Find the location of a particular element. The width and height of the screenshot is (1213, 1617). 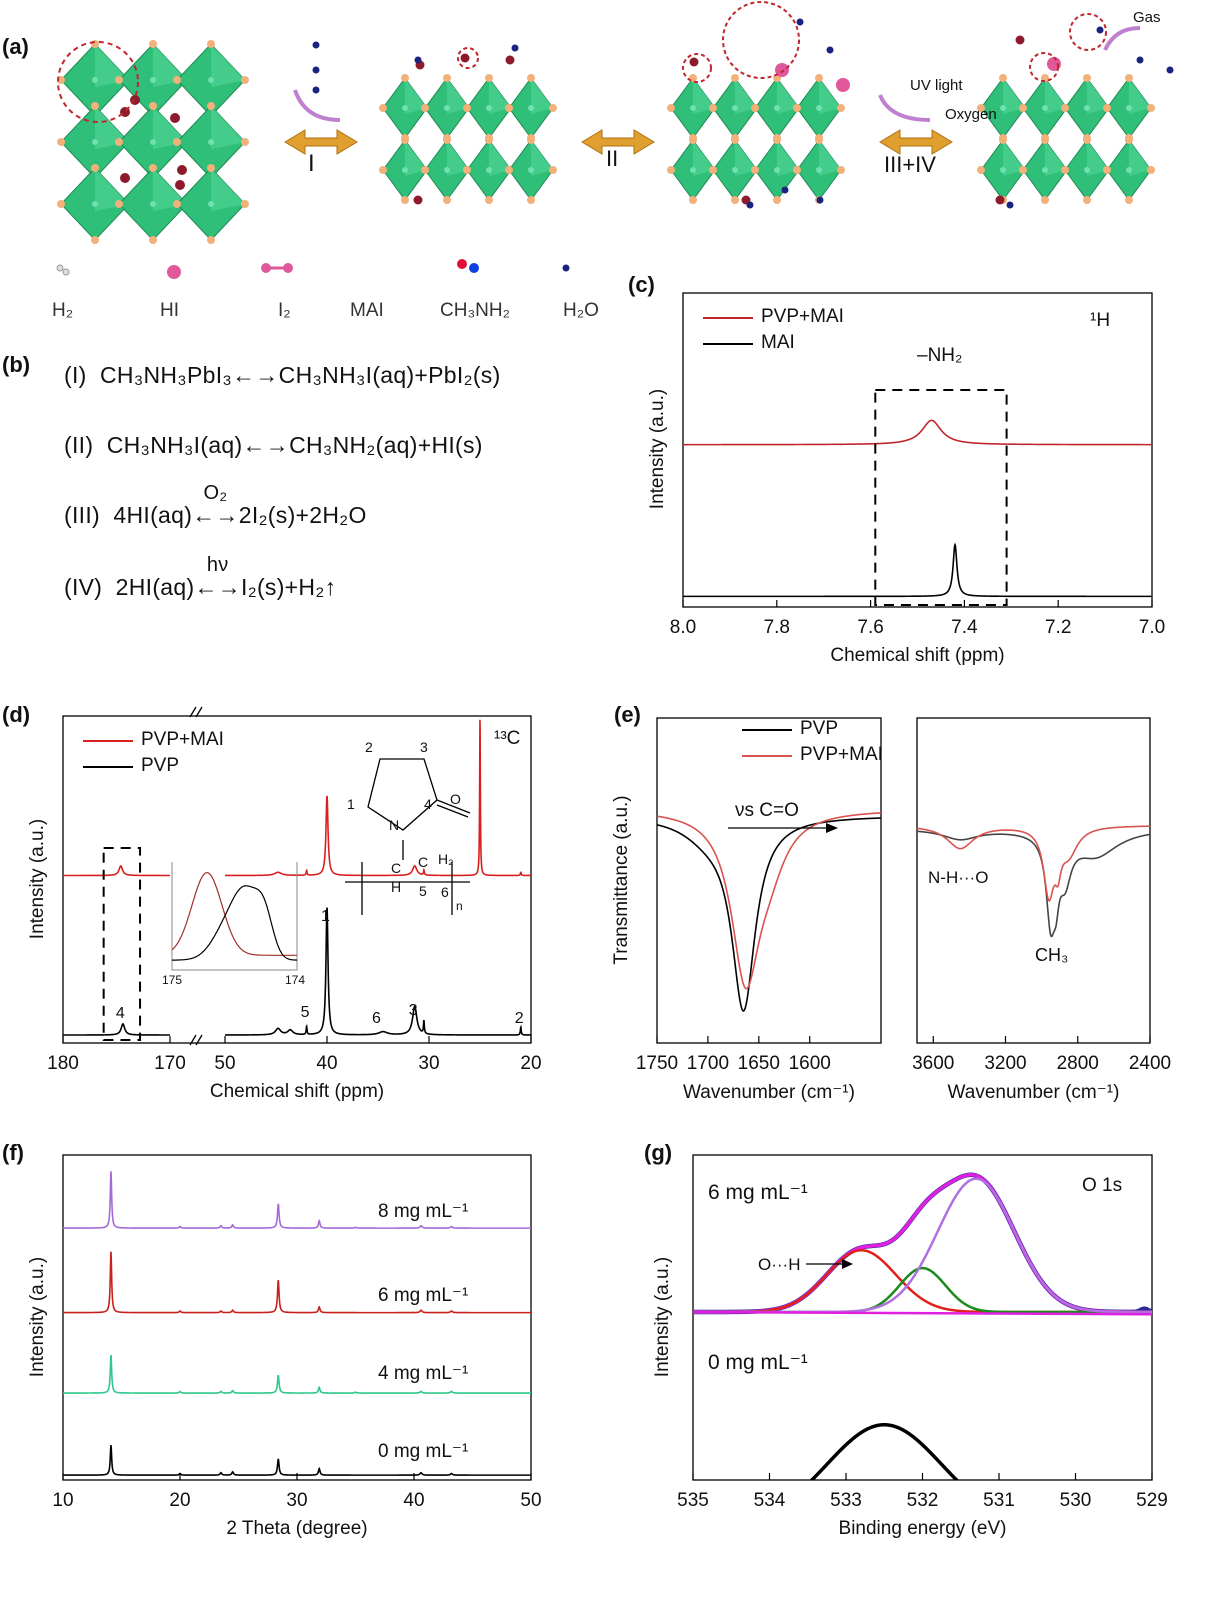

panel-label-f: (f) is located at coordinates (13, 1152).